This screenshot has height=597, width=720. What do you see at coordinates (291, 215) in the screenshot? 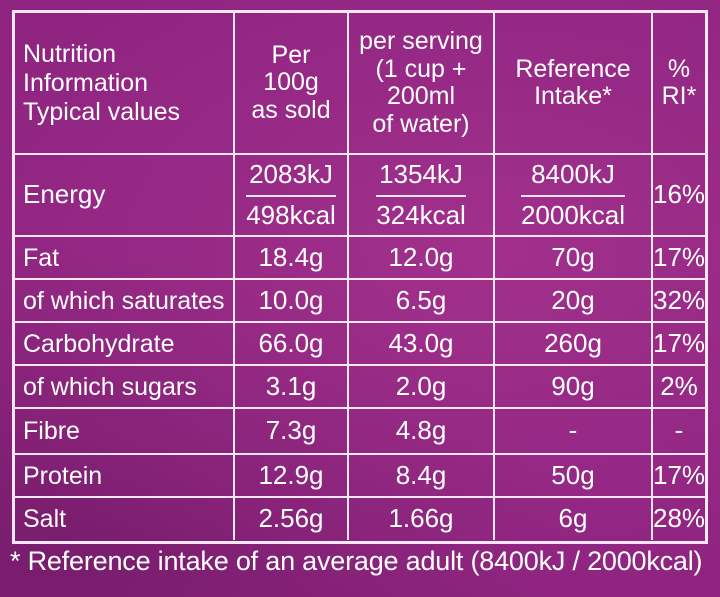
I see `energy-per-100g-kcal: 498kcal` at bounding box center [291, 215].